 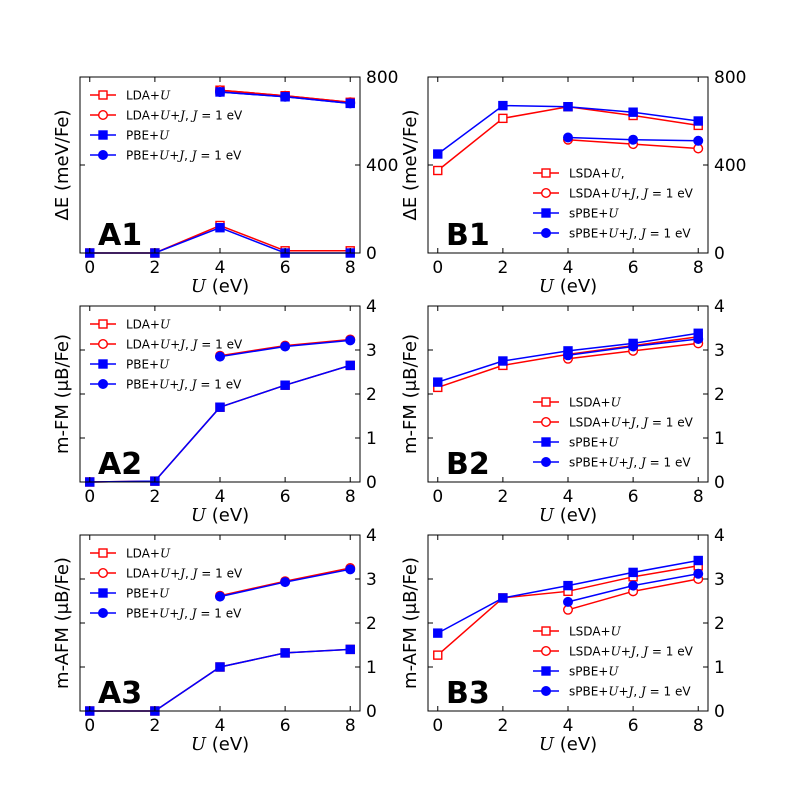 I want to click on legend-item: PBE+U+J, J = 1 eV, so click(x=166, y=156).